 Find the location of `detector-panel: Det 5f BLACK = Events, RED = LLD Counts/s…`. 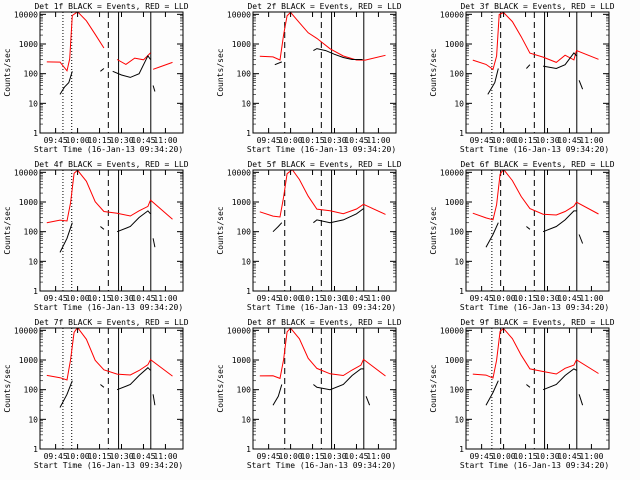

detector-panel: Det 5f BLACK = Events, RED = LLD Counts/s… is located at coordinates (309, 236).